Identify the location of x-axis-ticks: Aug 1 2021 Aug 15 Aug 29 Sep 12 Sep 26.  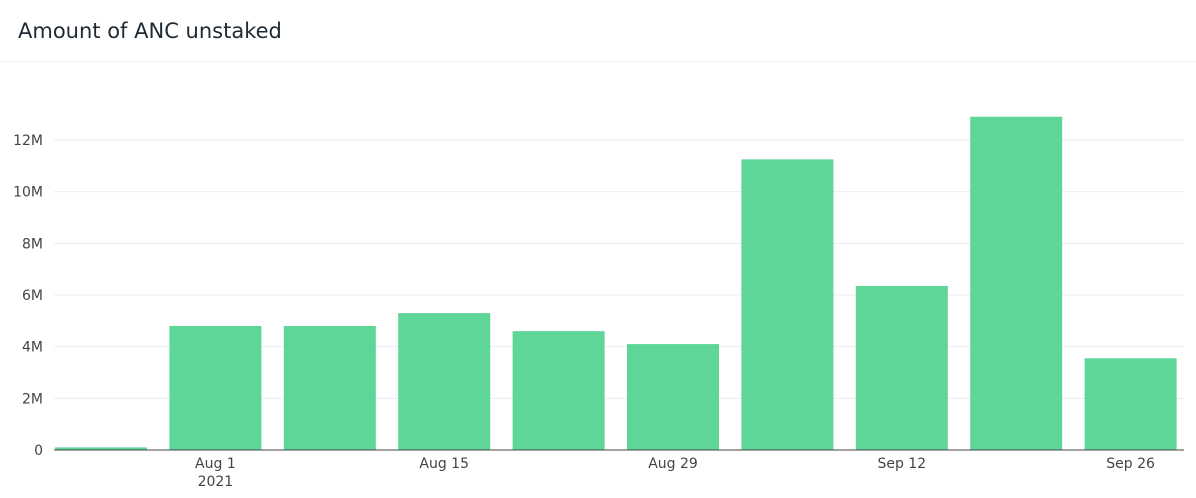
(675, 473).